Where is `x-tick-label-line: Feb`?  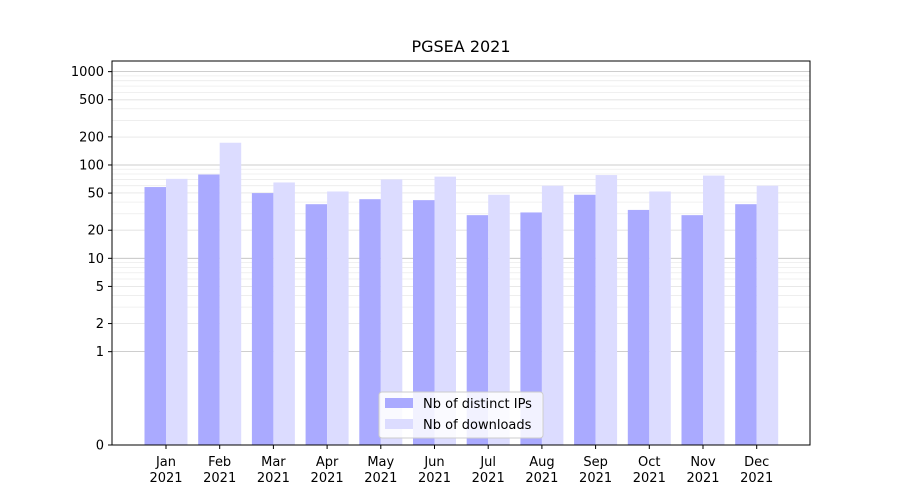 x-tick-label-line: Feb is located at coordinates (219, 462).